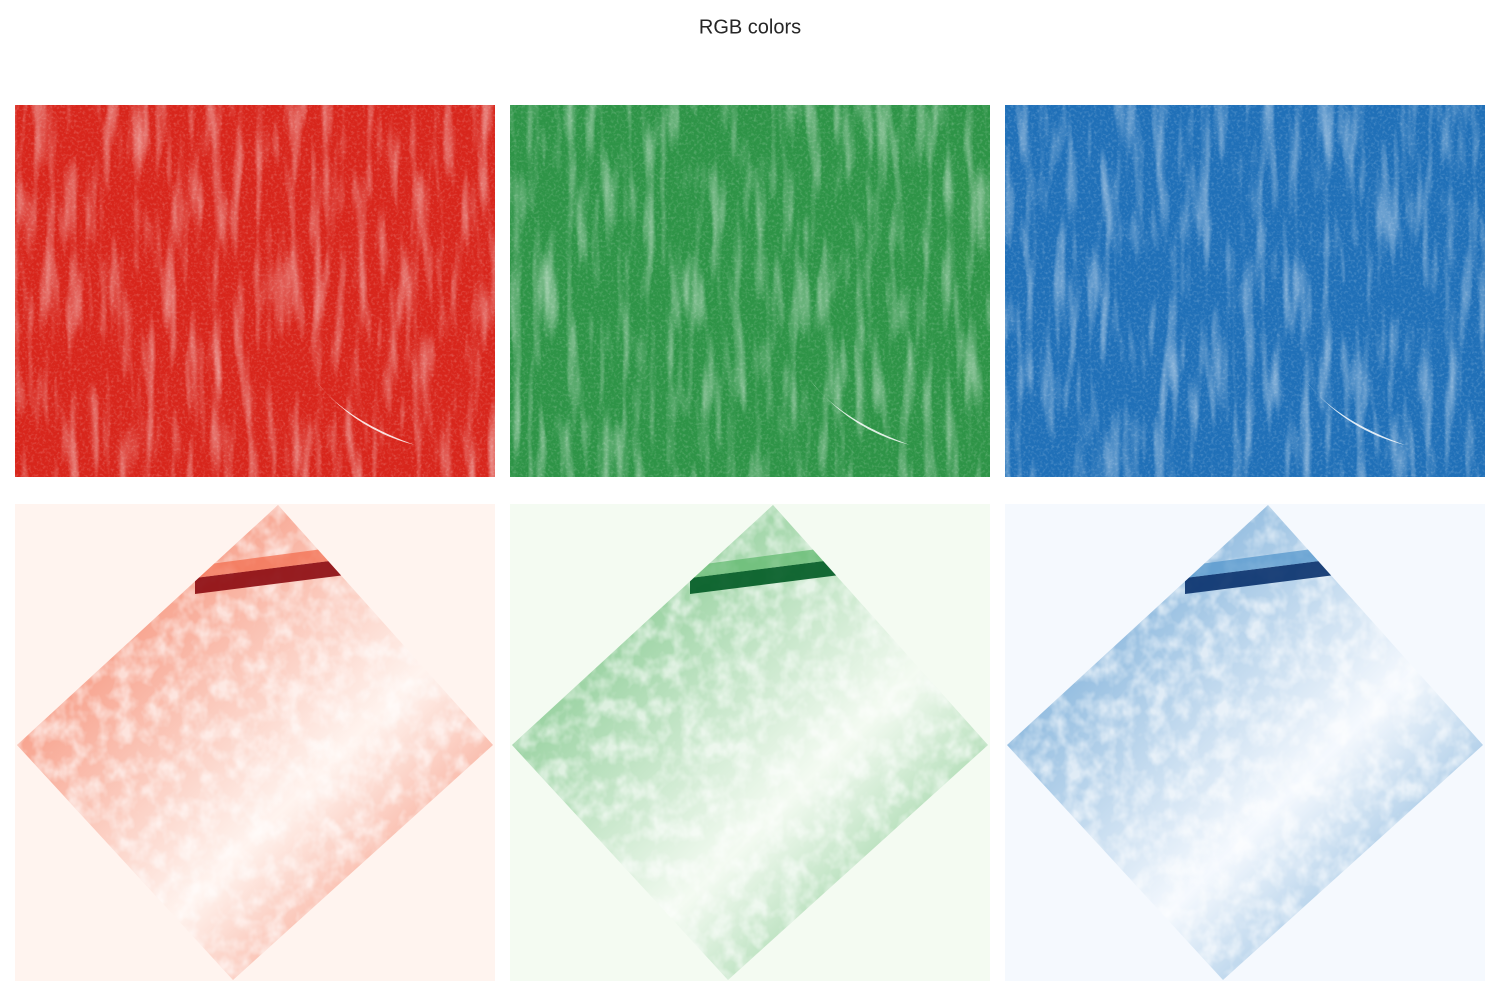 The width and height of the screenshot is (1500, 1000). Describe the element at coordinates (750, 27) in the screenshot. I see `figure-title: RGB colors` at that location.